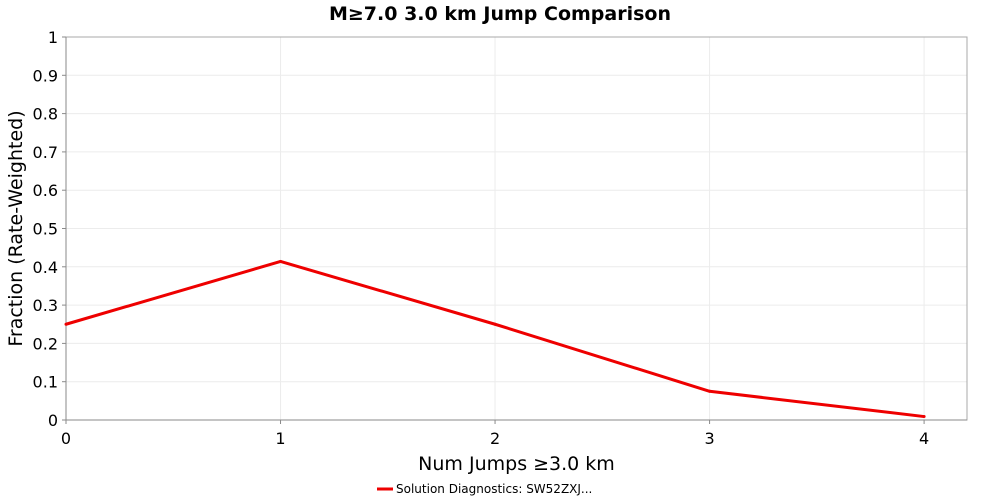  Describe the element at coordinates (16, 228) in the screenshot. I see `y-axis-label: Fraction (Rate-Weighted)` at that location.